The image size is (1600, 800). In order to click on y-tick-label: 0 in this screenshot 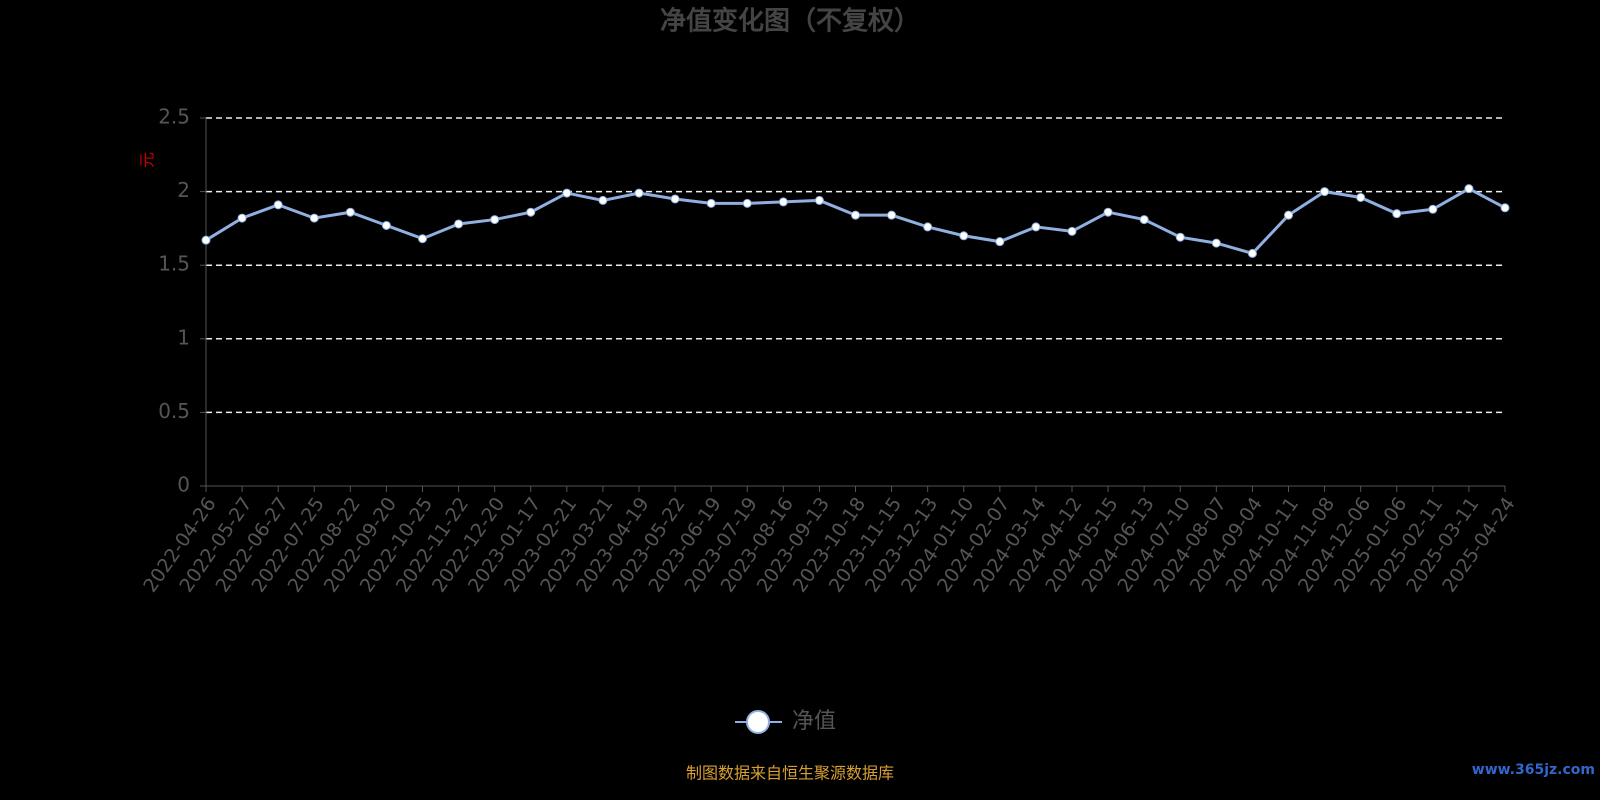, I will do `click(183, 485)`.